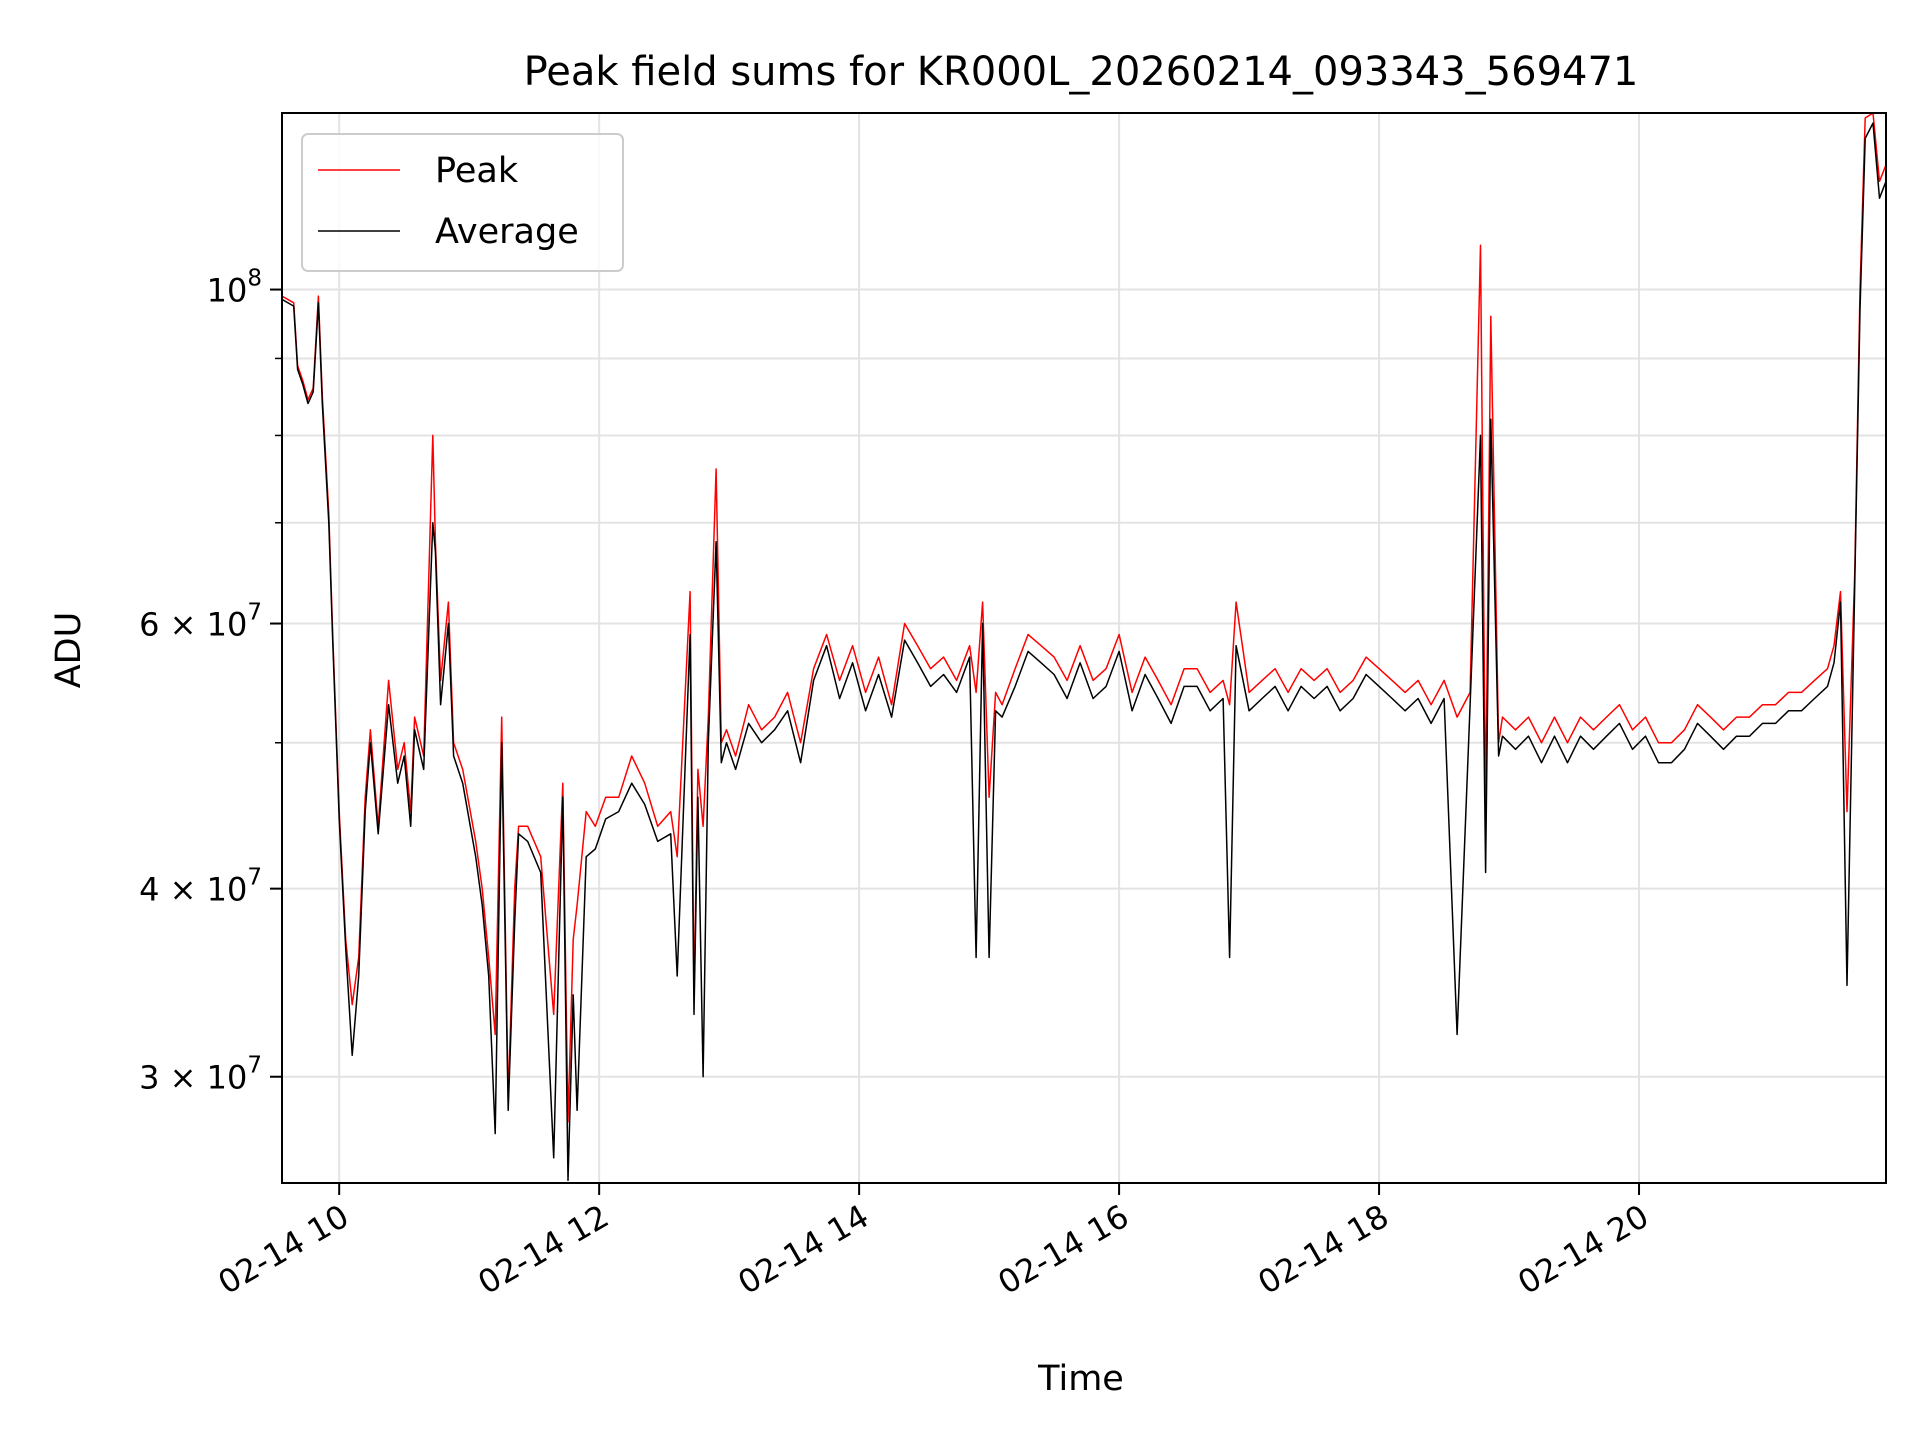 The image size is (1920, 1440). What do you see at coordinates (69, 650) in the screenshot?
I see `y-axis-label: ADU` at bounding box center [69, 650].